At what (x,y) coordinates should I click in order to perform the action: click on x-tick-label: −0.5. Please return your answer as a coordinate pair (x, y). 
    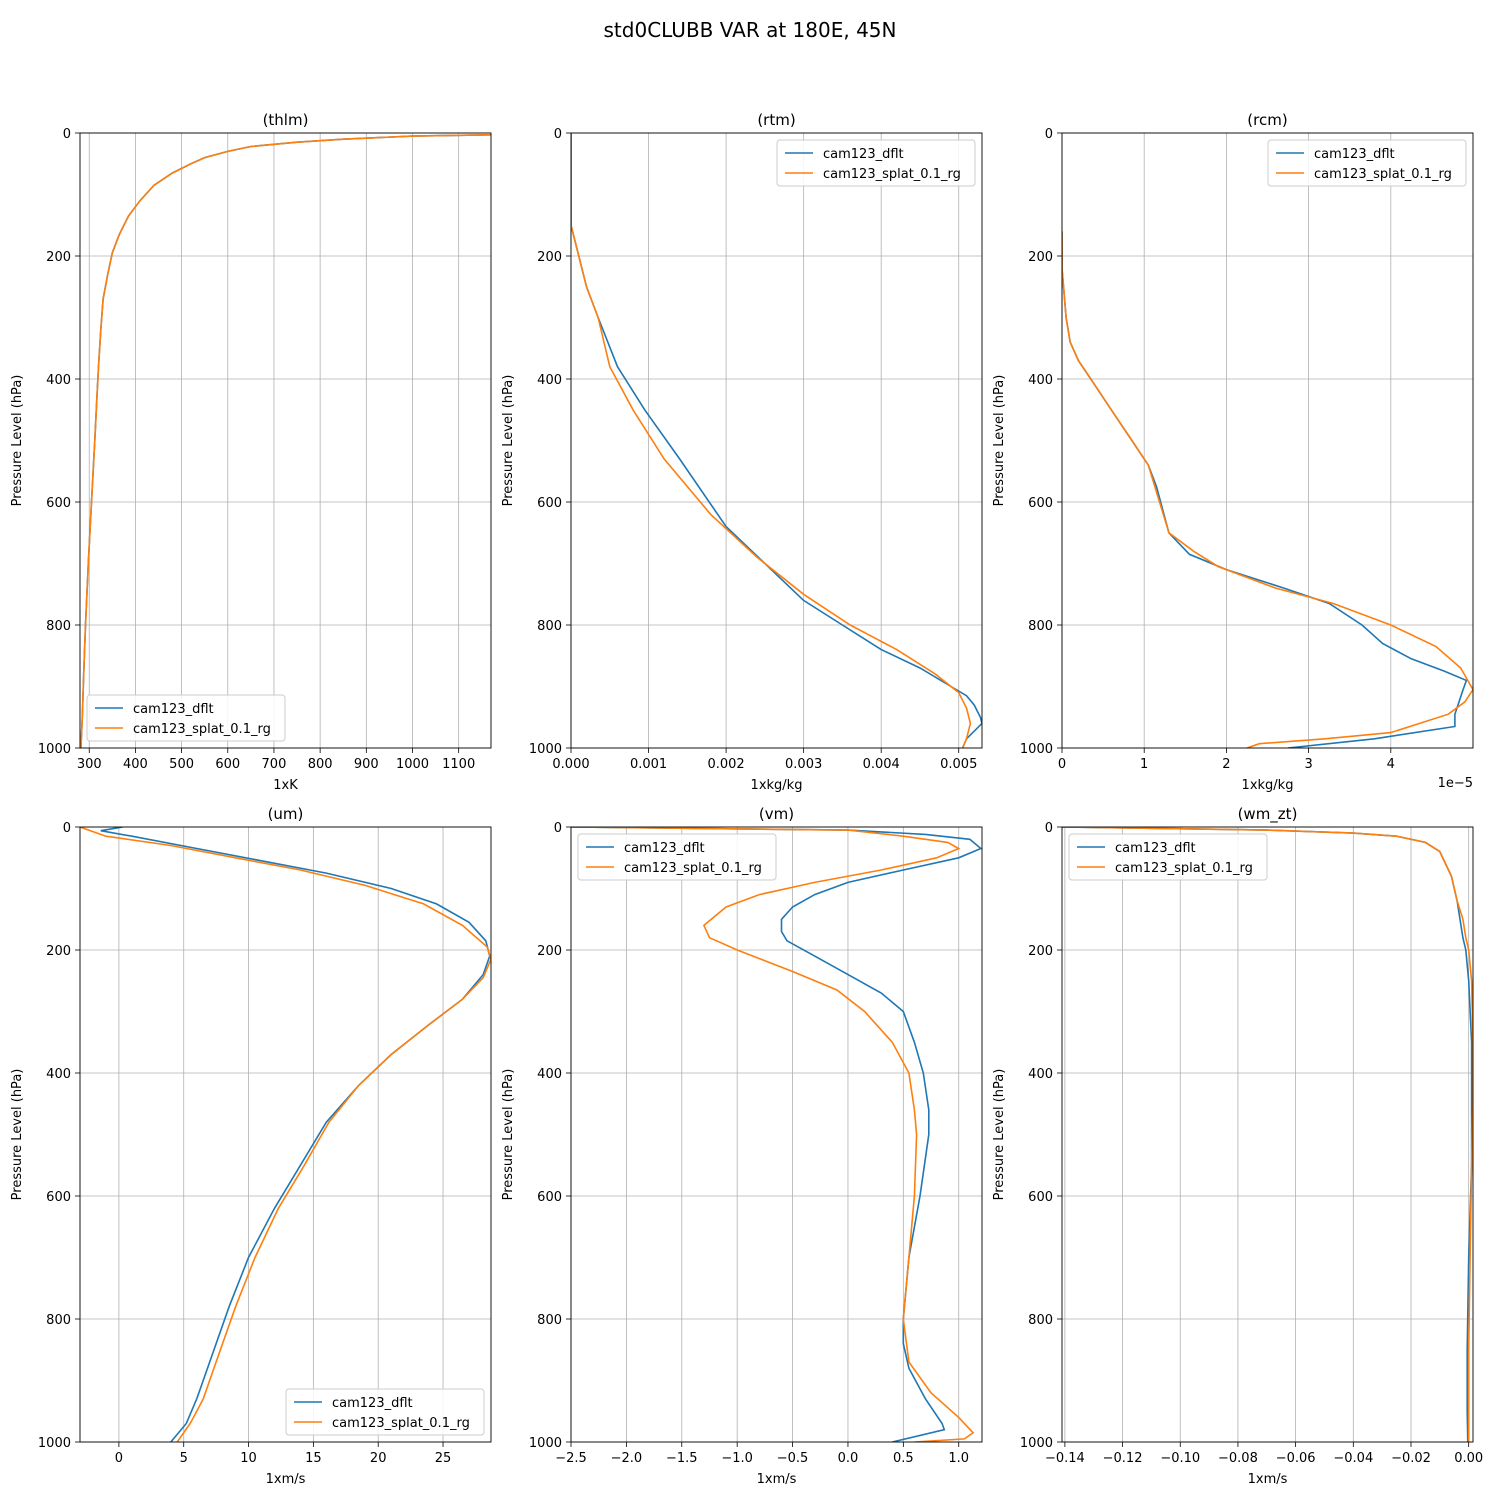
    Looking at the image, I should click on (793, 1458).